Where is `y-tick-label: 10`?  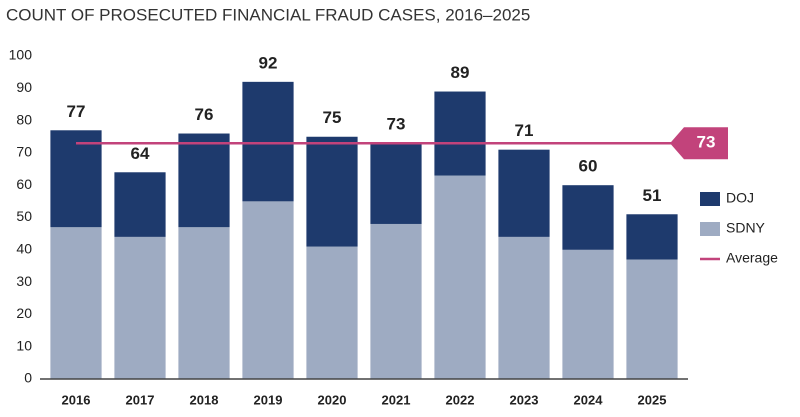 y-tick-label: 10 is located at coordinates (24, 345).